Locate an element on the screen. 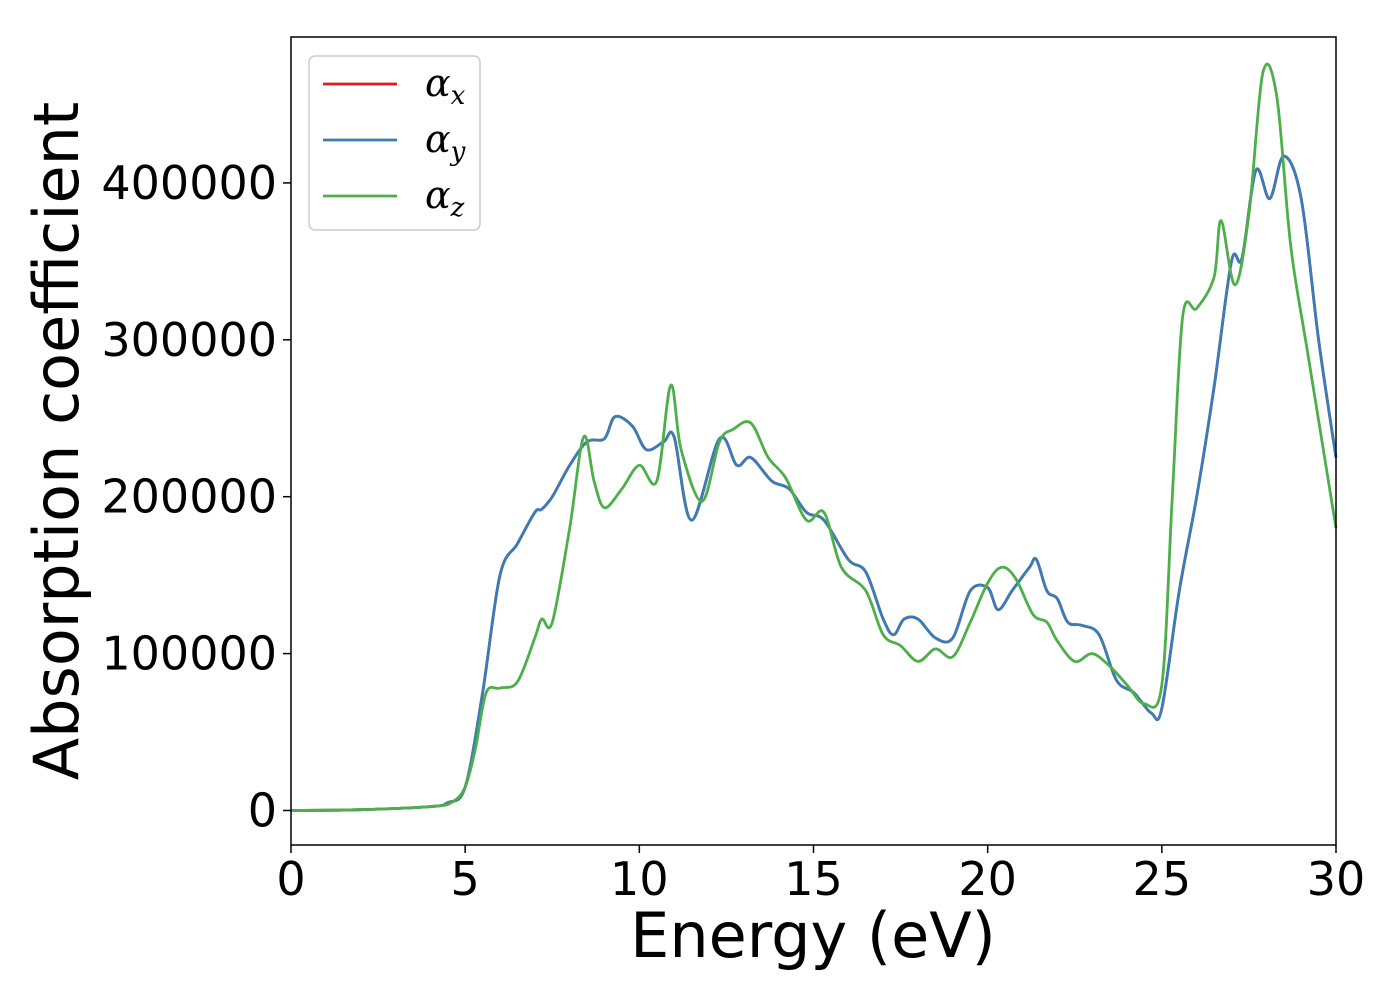 Image resolution: width=1400 pixels, height=1000 pixels. legend-label-y: αy is located at coordinates (445, 142).